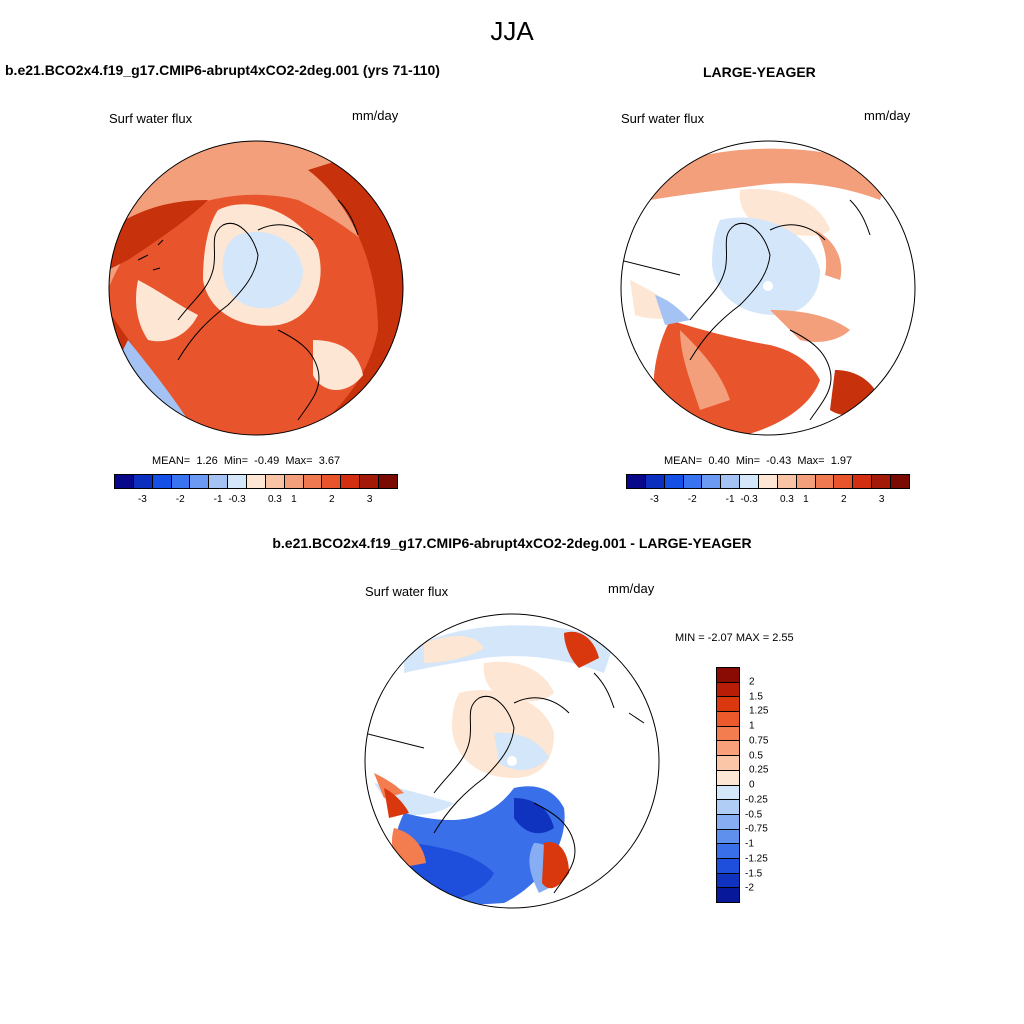 This screenshot has height=1024, width=1024. What do you see at coordinates (887, 115) in the screenshot?
I see `panel2-units-label: mm/day` at bounding box center [887, 115].